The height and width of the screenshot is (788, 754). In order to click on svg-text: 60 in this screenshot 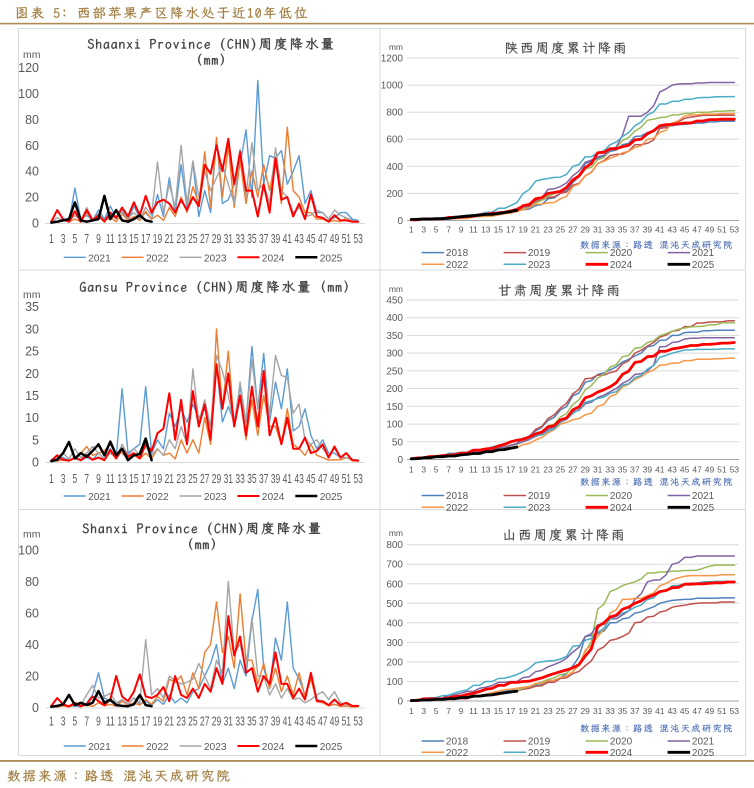, I will do `click(32, 146)`.